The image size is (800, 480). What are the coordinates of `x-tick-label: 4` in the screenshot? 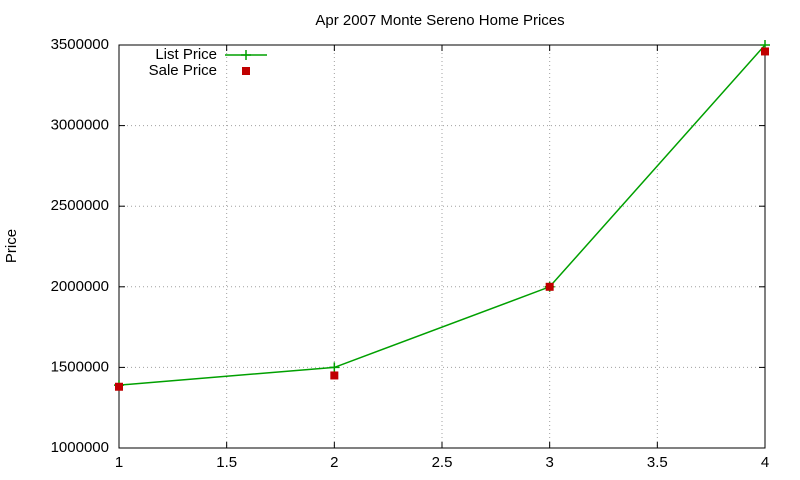 It's located at (765, 462).